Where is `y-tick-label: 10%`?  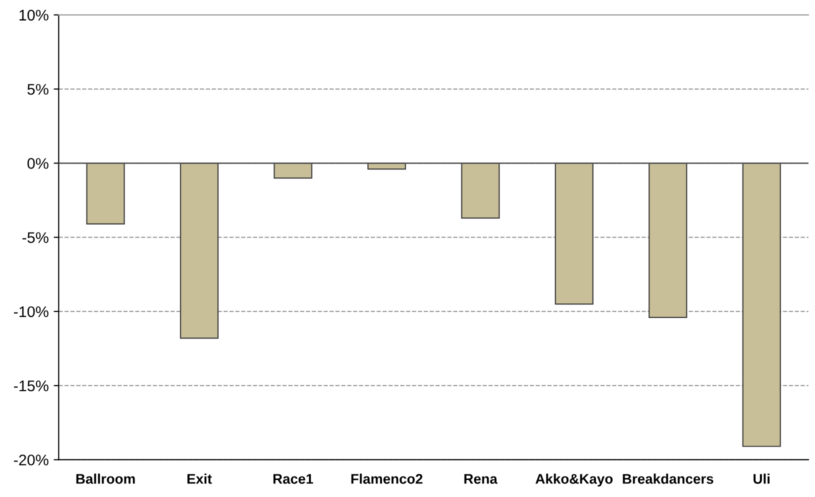 y-tick-label: 10% is located at coordinates (34, 15).